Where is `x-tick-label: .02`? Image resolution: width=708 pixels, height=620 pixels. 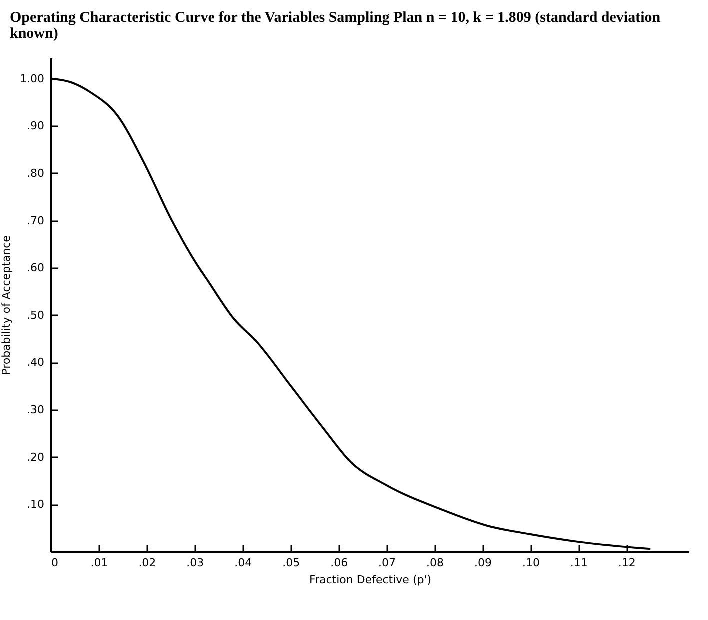
x-tick-label: .02 is located at coordinates (147, 563).